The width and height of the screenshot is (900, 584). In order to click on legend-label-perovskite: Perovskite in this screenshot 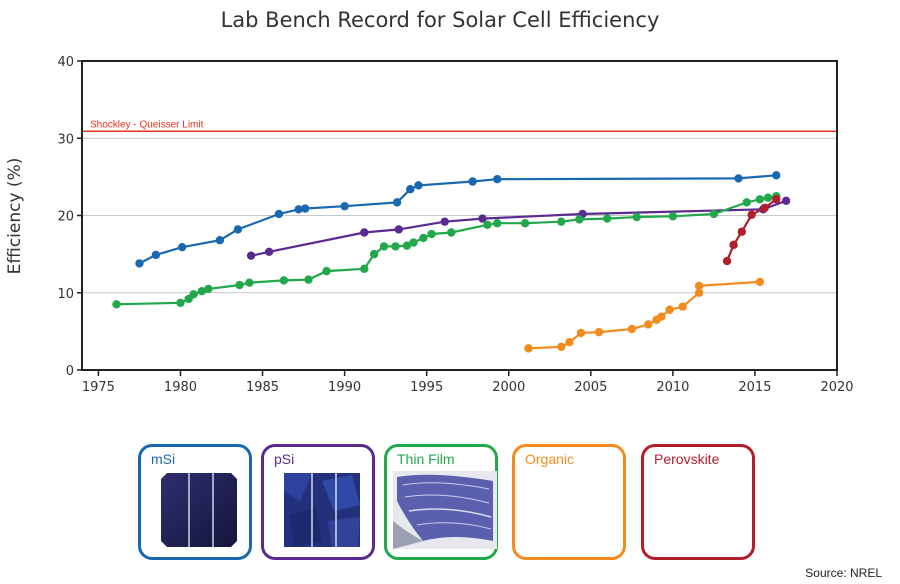, I will do `click(687, 459)`.